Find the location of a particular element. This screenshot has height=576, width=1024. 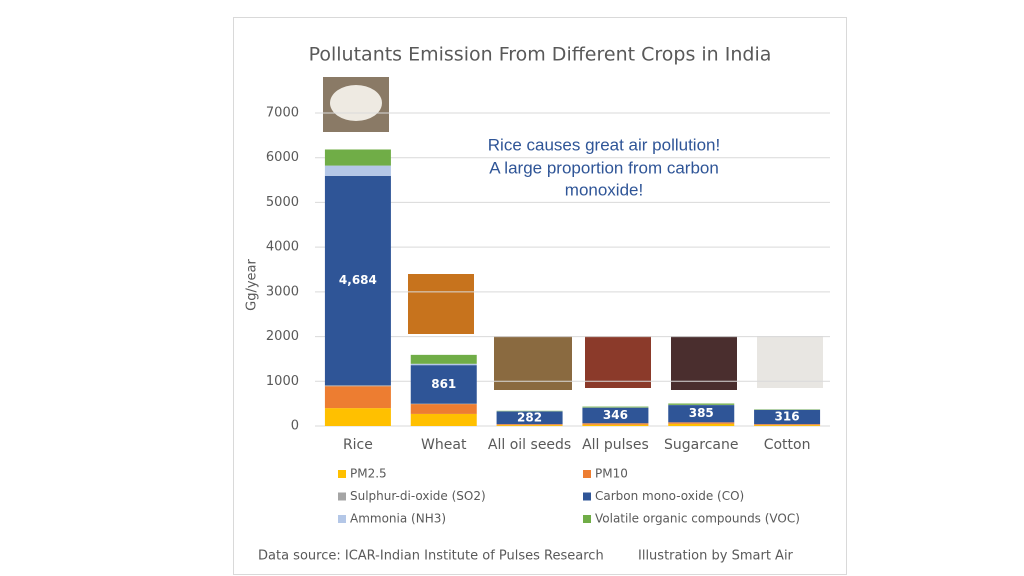

y-tick-label: 6000 is located at coordinates (282, 157).